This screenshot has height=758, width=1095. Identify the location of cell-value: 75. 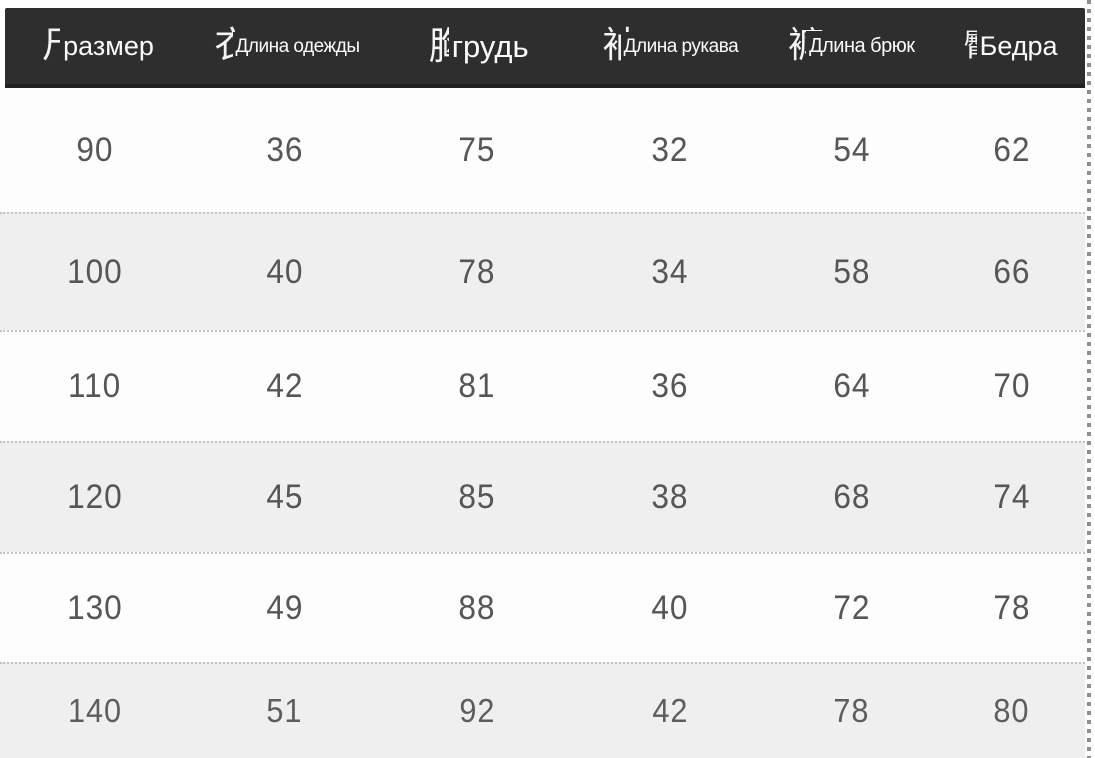
(477, 149).